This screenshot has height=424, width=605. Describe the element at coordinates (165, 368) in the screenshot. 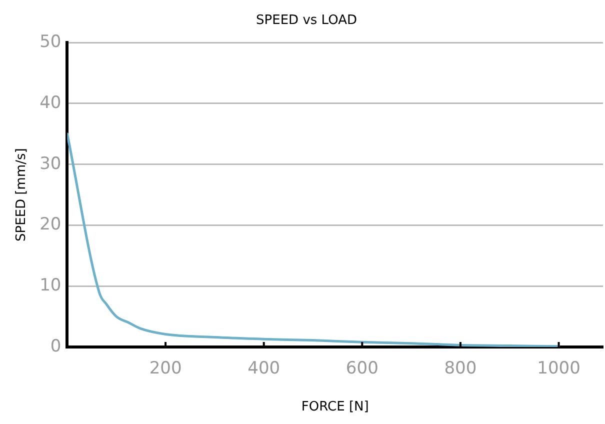

I see `x-tick-label: 200` at that location.